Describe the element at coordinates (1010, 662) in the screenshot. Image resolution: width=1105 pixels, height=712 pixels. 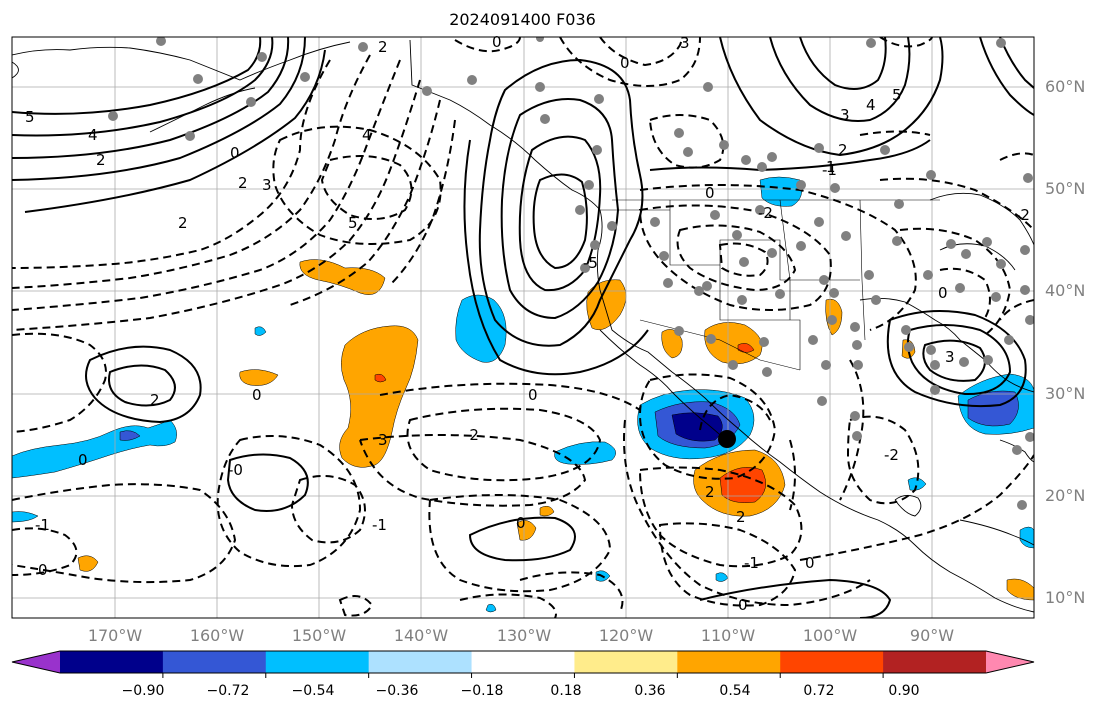
I see `colorbar-extend-max` at that location.